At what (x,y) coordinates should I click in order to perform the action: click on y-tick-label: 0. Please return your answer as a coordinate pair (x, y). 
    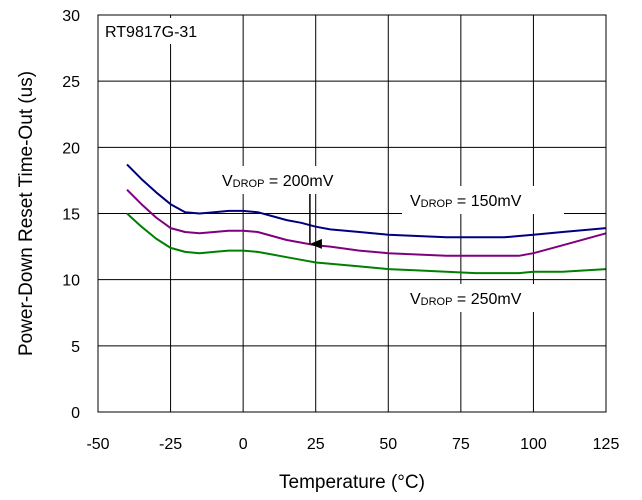
    Looking at the image, I should click on (75, 413).